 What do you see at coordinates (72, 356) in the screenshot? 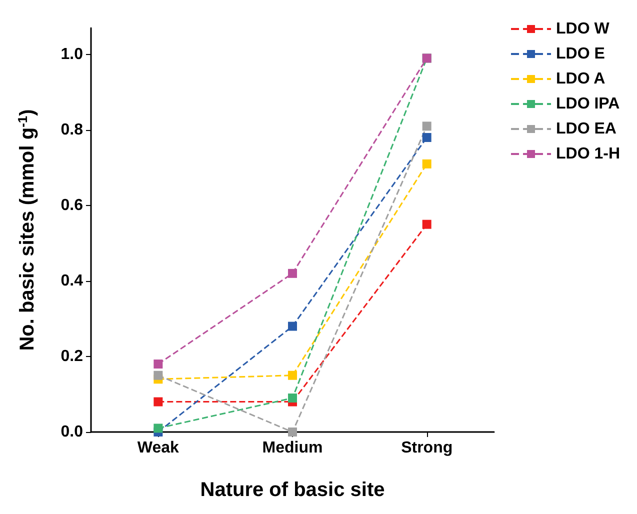
I see `y-tick-label: 0.2` at bounding box center [72, 356].